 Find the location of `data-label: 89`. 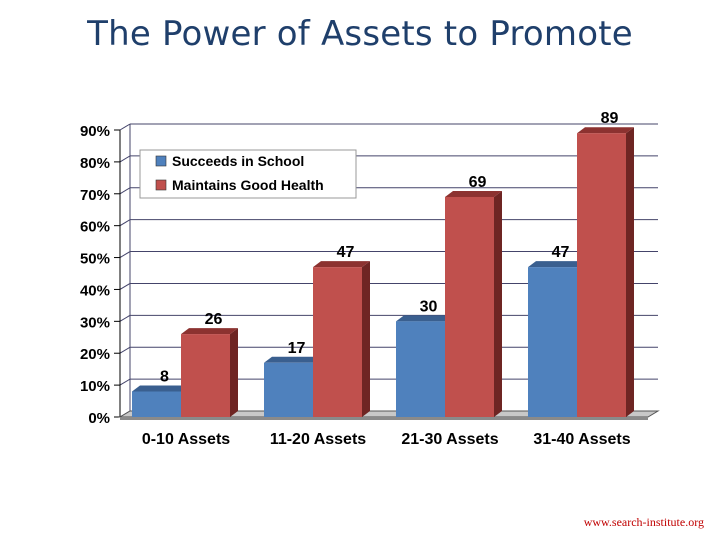

data-label: 89 is located at coordinates (610, 118).